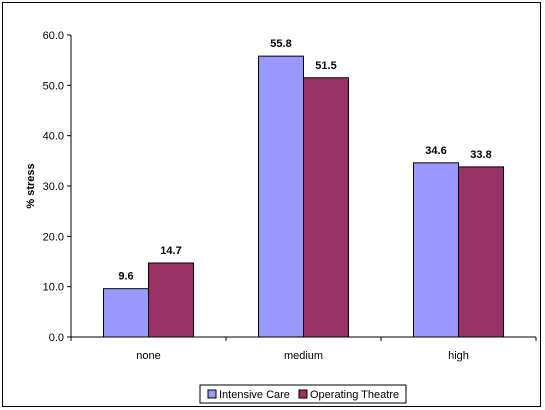 This screenshot has height=410, width=545. I want to click on legend-label-operating-theatre: Operating Theatre, so click(354, 395).